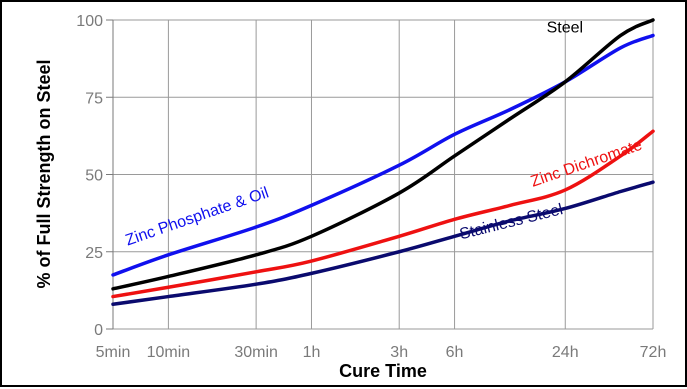  What do you see at coordinates (197, 216) in the screenshot?
I see `series-label-zinc-phosphate-oil: Zinc Phosphate & Oil` at bounding box center [197, 216].